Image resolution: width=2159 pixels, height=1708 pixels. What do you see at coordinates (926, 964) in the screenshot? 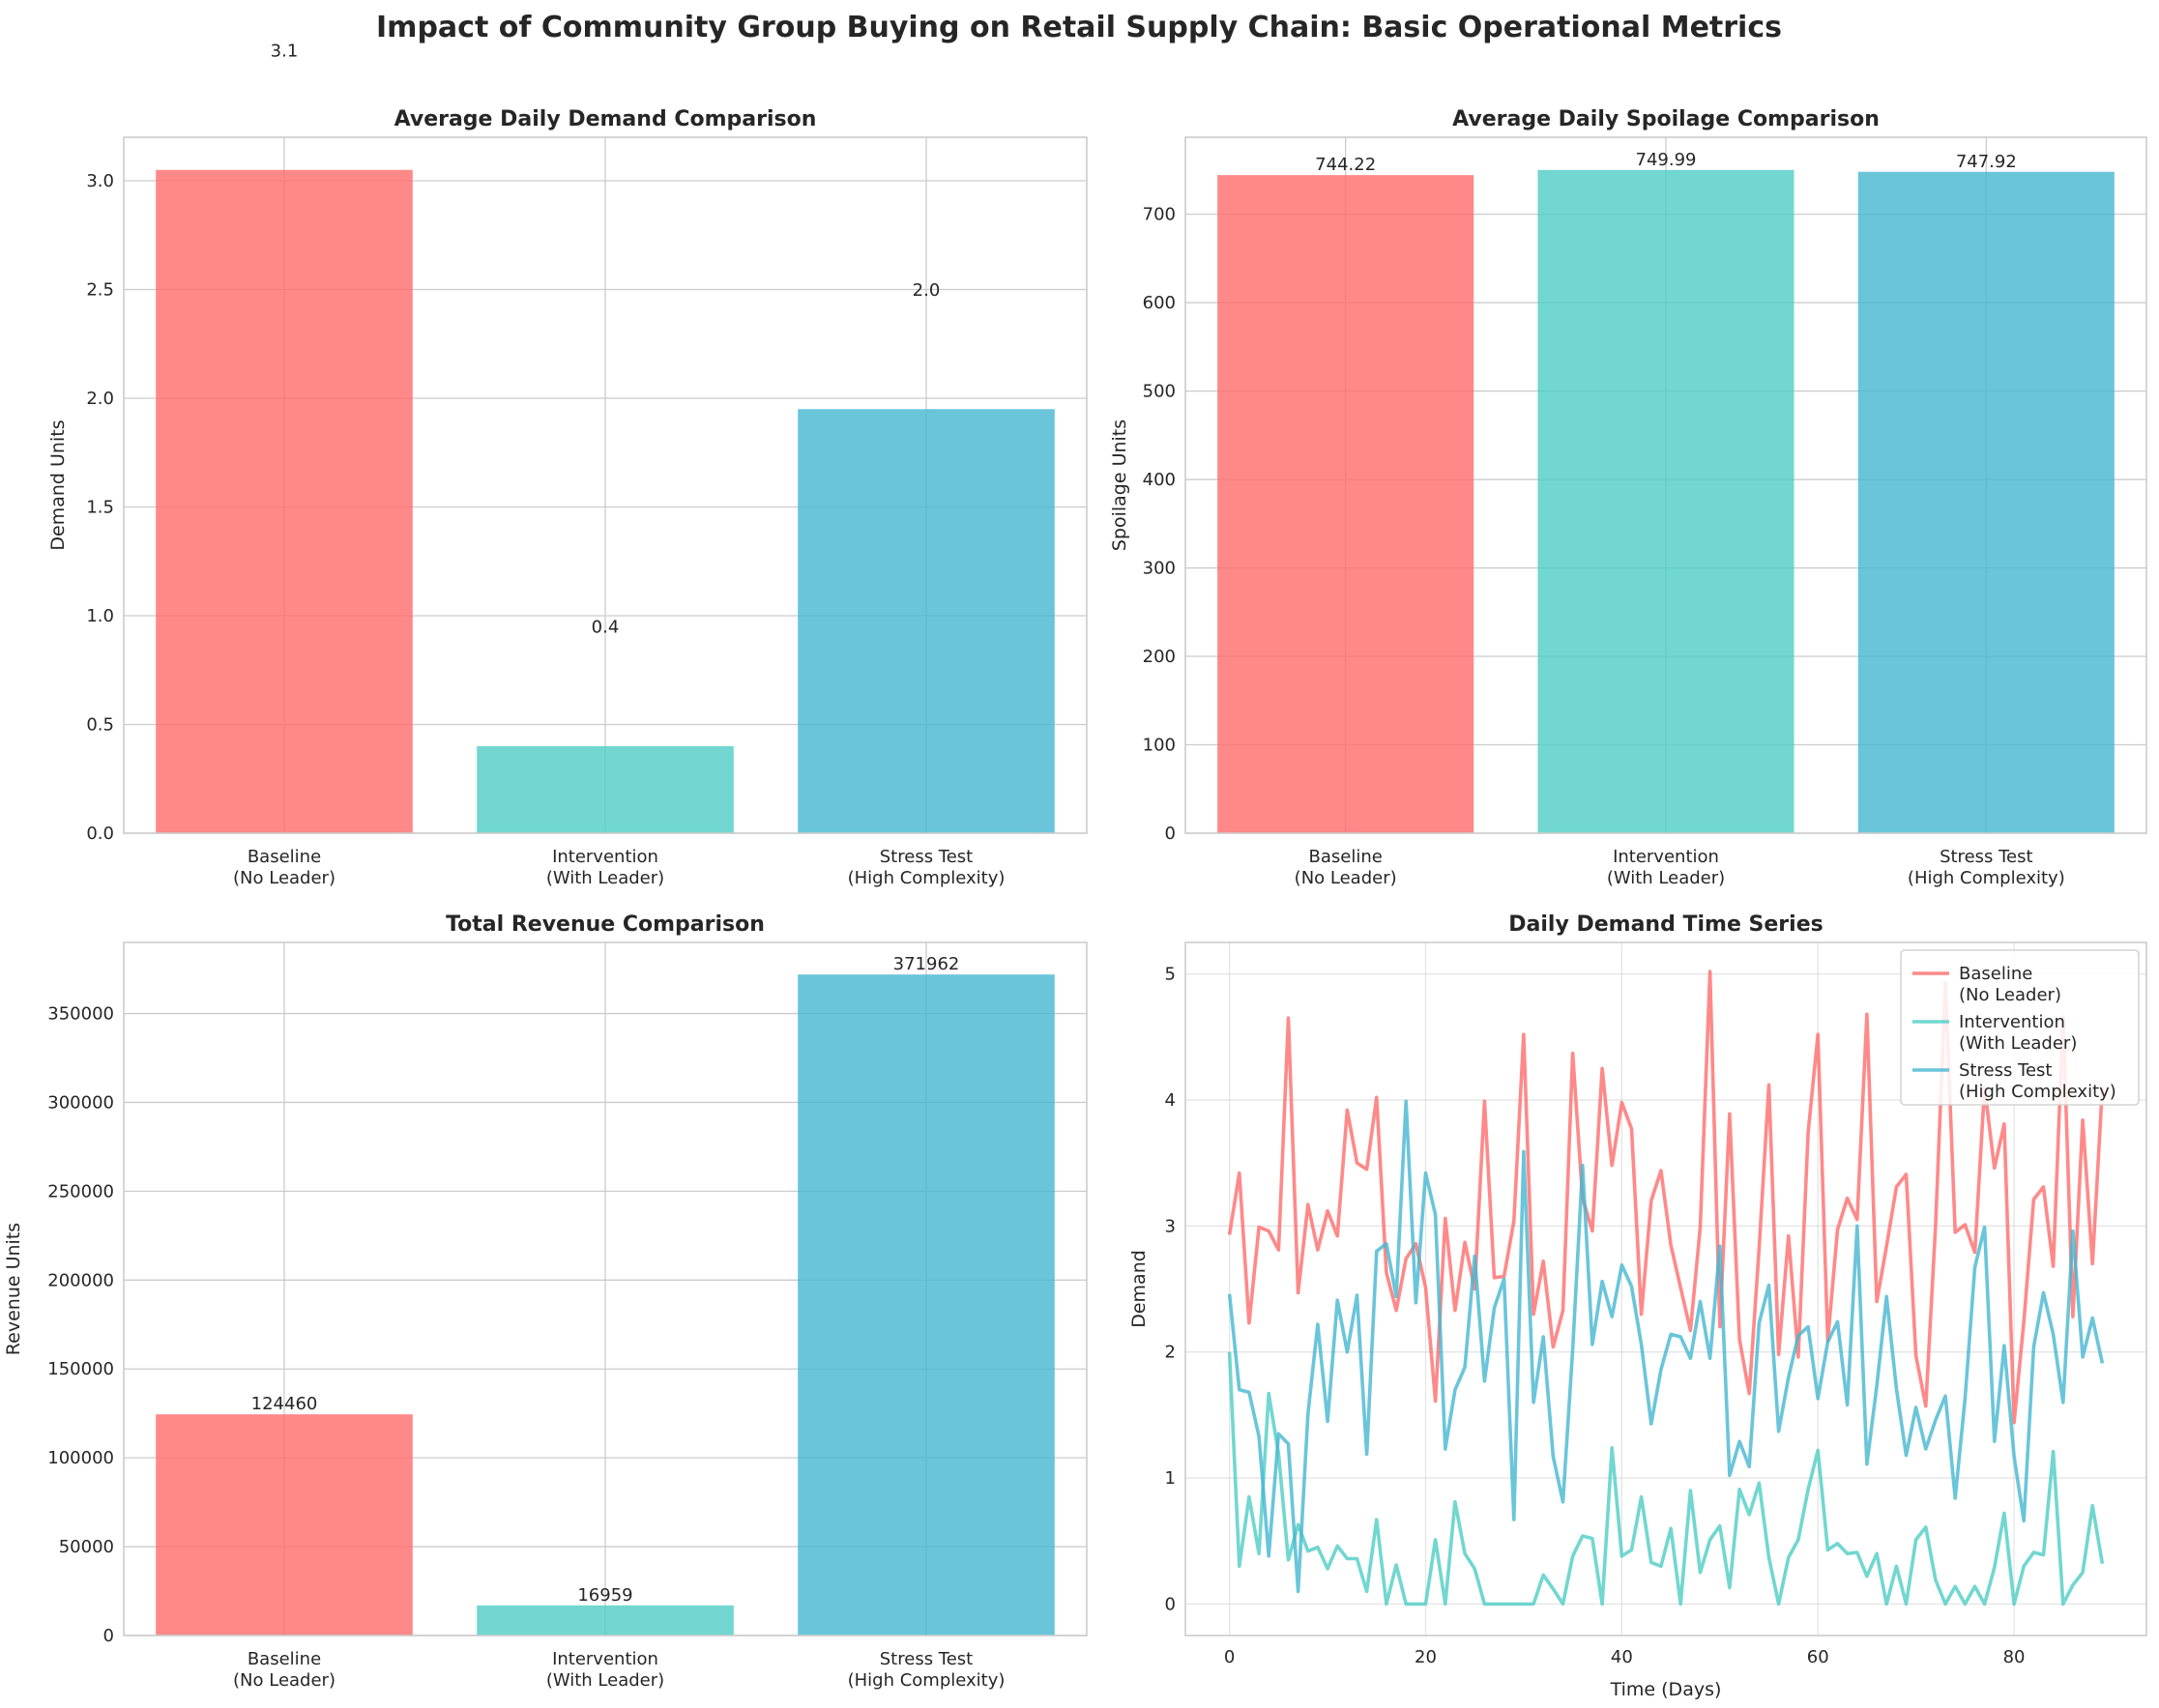
I see `bar-value-label: 371962` at bounding box center [926, 964].